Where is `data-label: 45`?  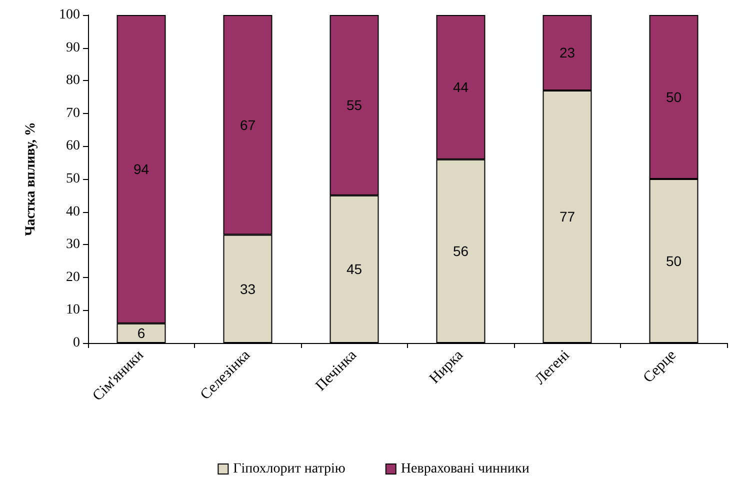
data-label: 45 is located at coordinates (354, 269).